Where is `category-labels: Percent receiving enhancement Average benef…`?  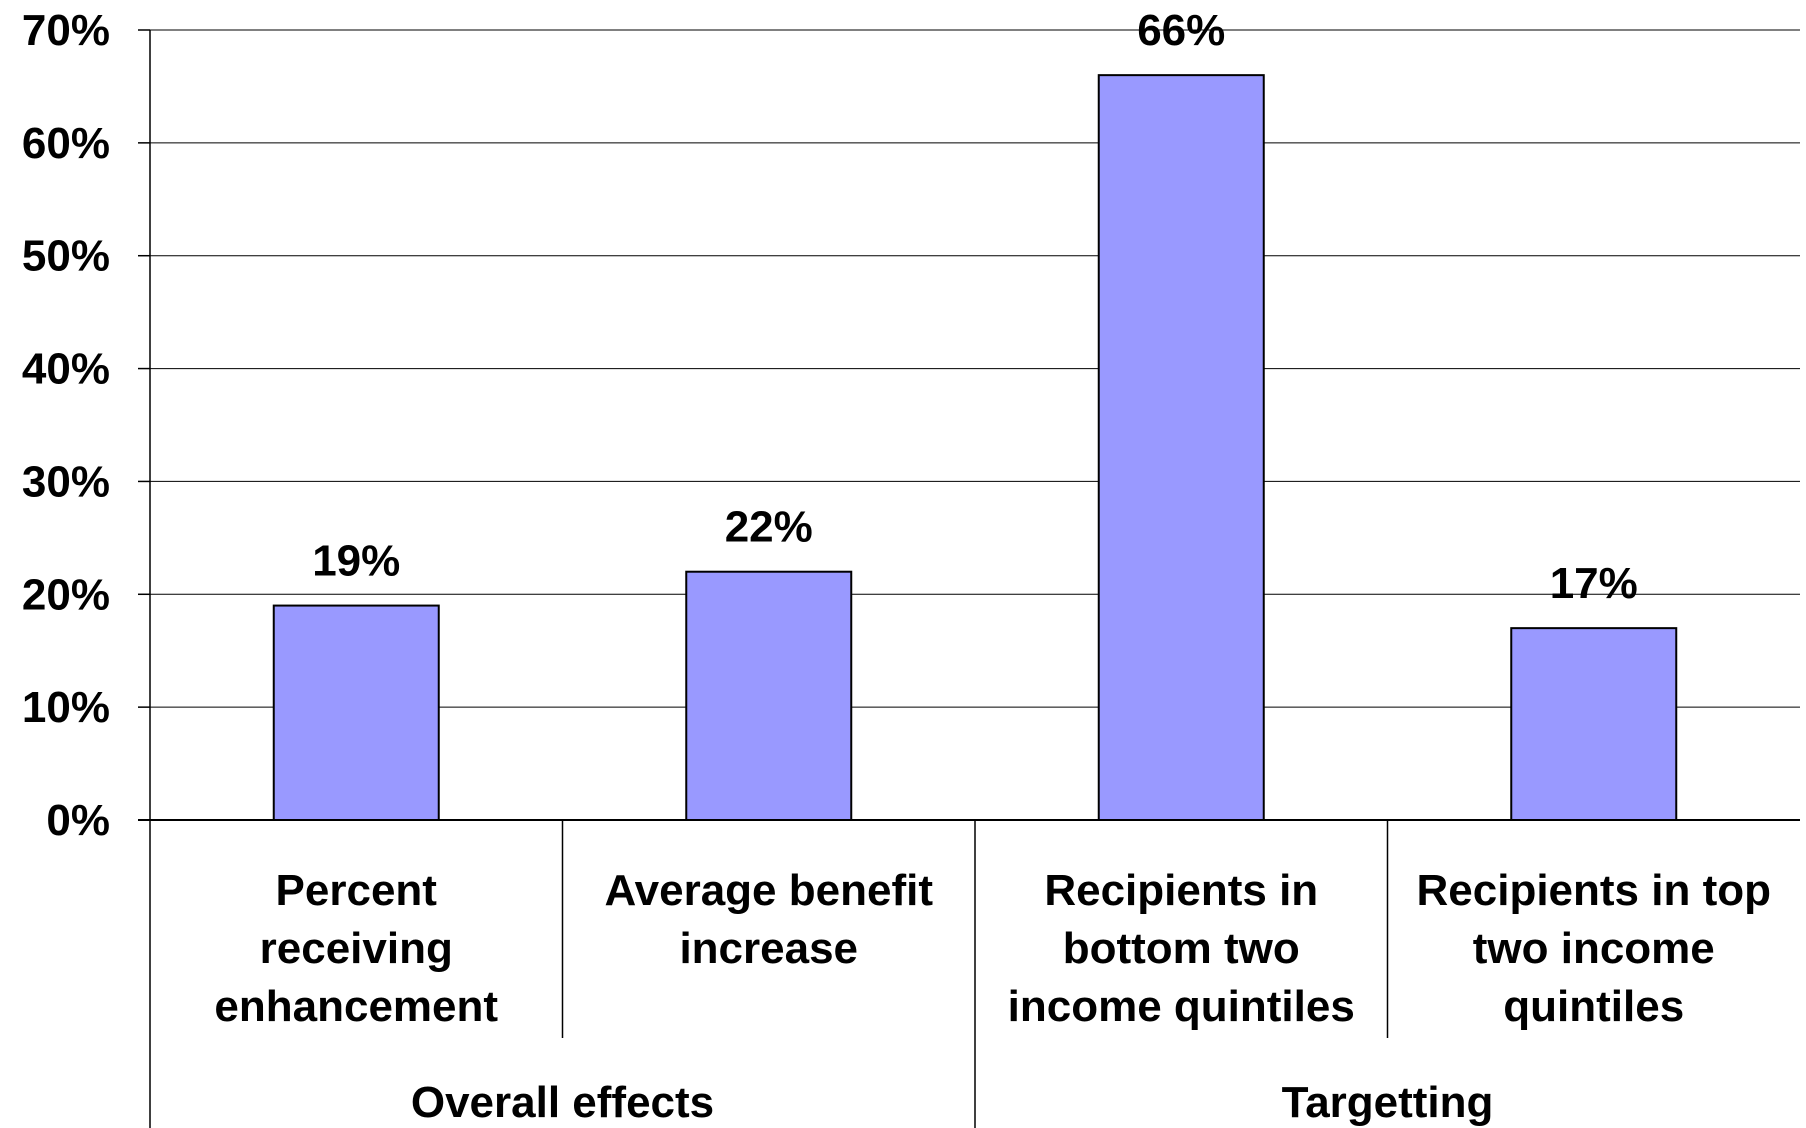
category-labels: Percent receiving enhancement Average benef… is located at coordinates (992, 948).